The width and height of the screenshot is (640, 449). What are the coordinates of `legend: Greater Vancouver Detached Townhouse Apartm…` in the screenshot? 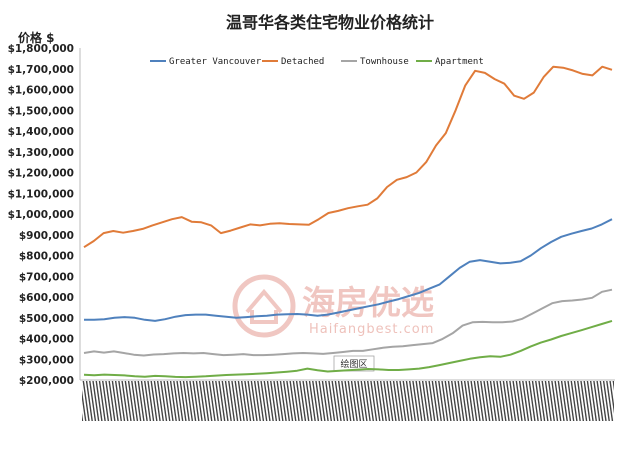 It's located at (317, 62).